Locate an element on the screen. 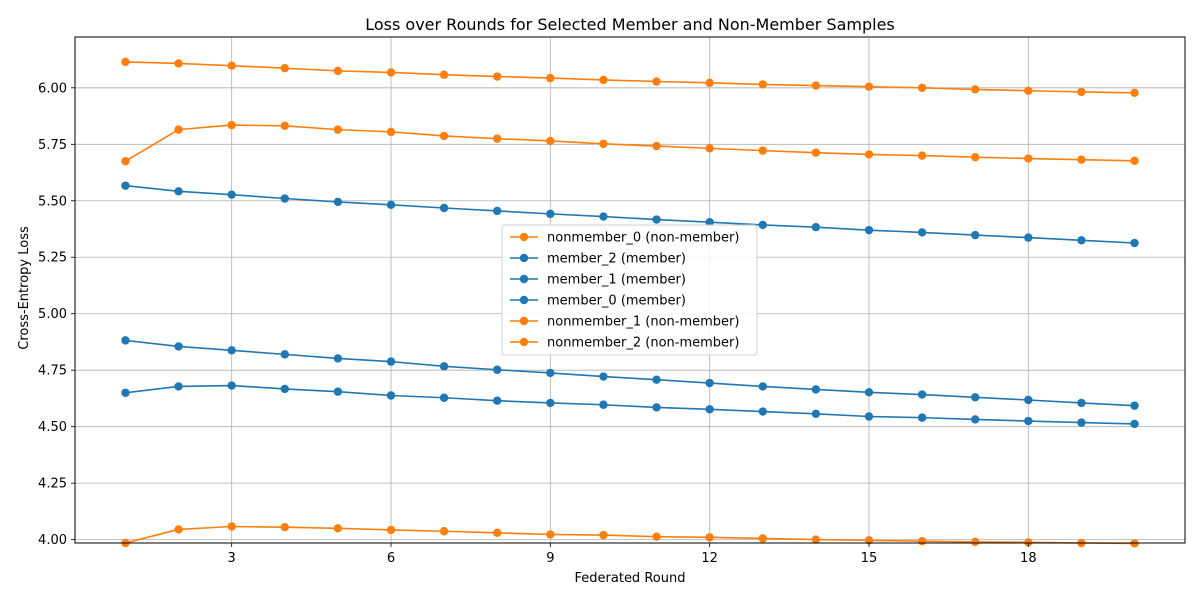 This screenshot has width=1200, height=604. y-tick-label: 4.75 is located at coordinates (52, 371).